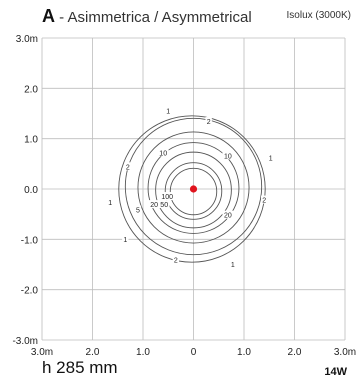 The width and height of the screenshot is (357, 380). I want to click on y-tick-label: -2.0, so click(30, 291).